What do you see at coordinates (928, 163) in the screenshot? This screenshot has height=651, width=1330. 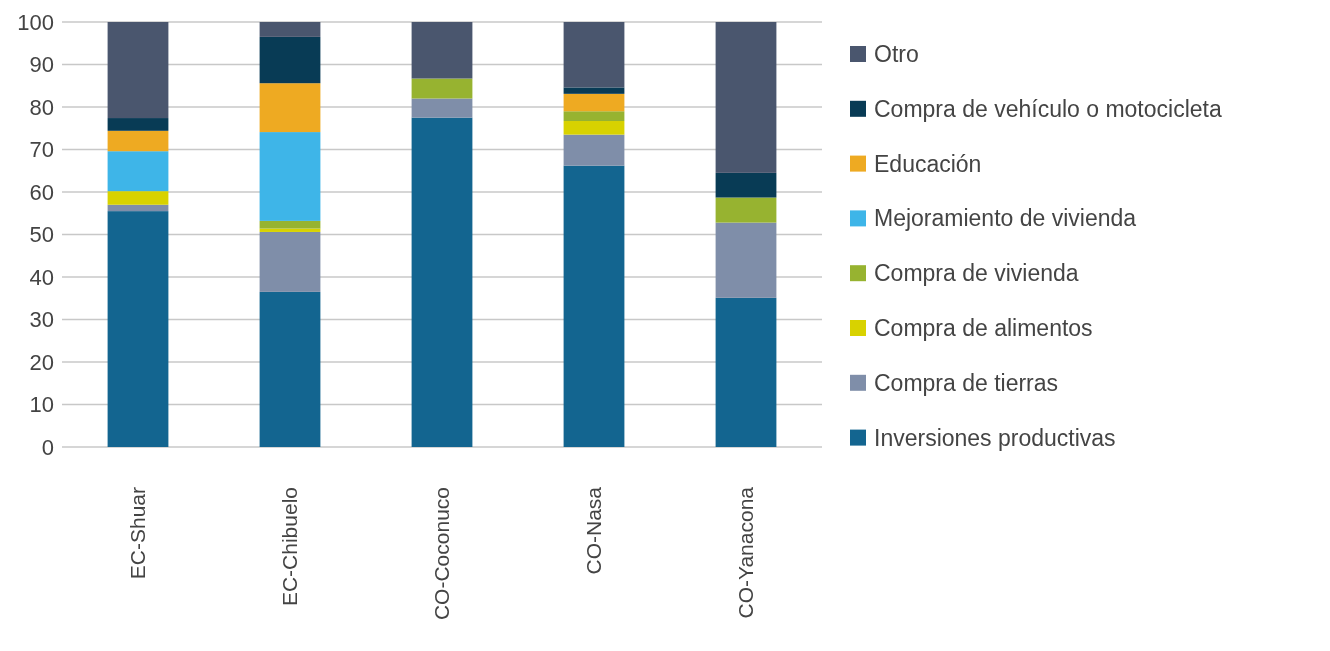 I see `legend-label: Educación` at bounding box center [928, 163].